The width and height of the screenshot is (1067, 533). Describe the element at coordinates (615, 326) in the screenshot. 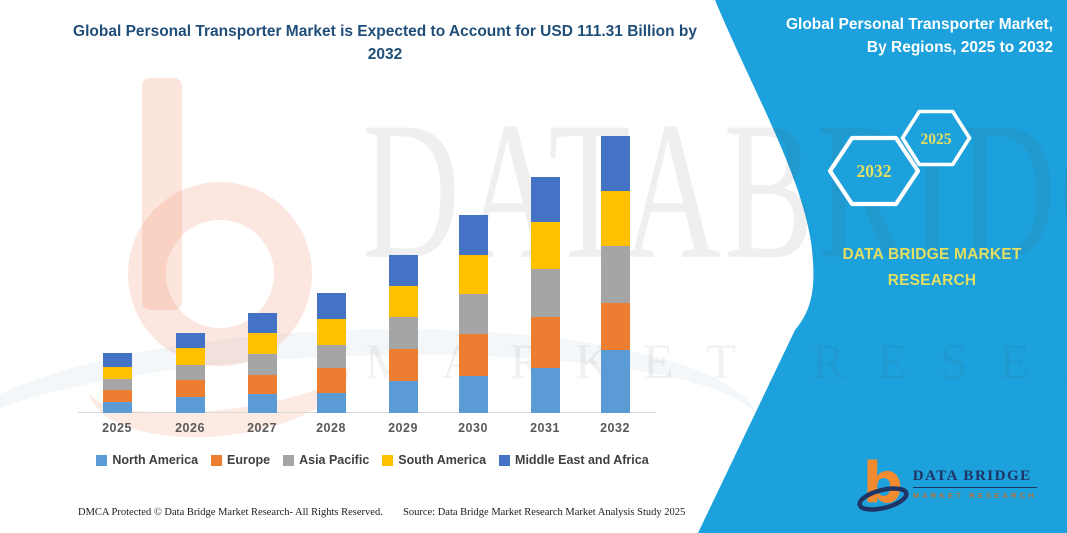

I see `bar-2032-europe` at that location.